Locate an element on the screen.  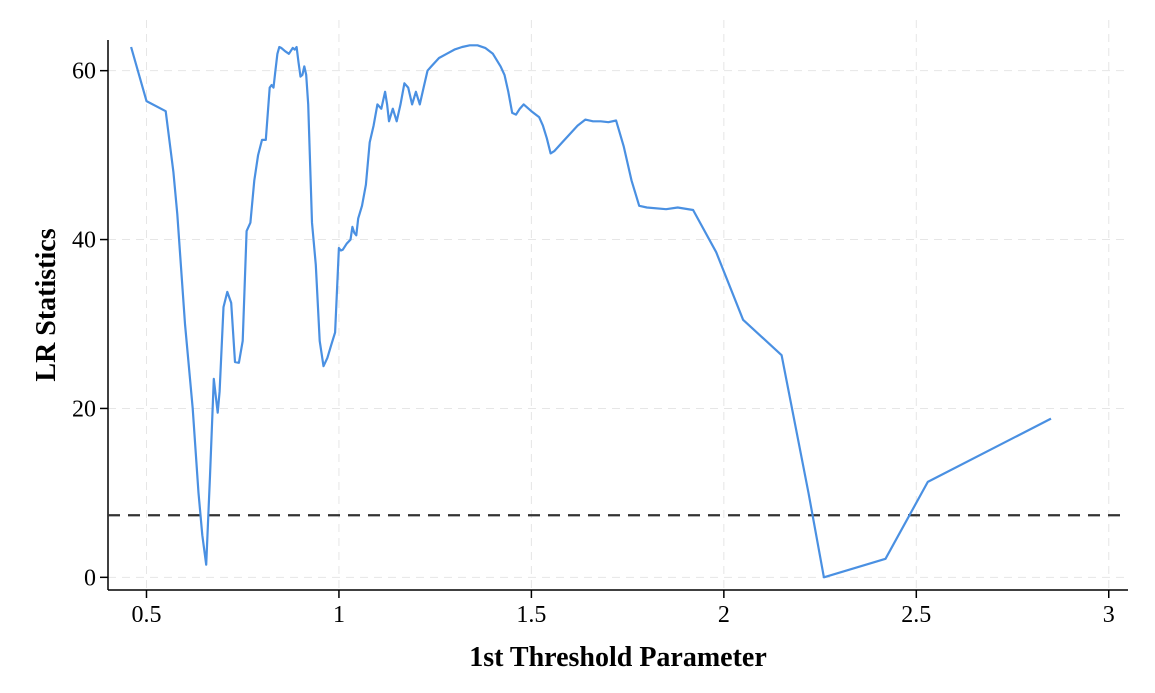
x-tick-label: 3 is located at coordinates (1109, 615).